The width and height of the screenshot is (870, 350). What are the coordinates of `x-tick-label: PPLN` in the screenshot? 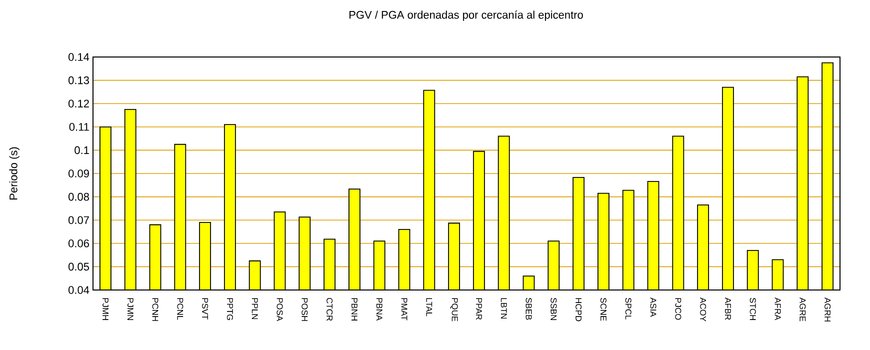 It's located at (255, 309).